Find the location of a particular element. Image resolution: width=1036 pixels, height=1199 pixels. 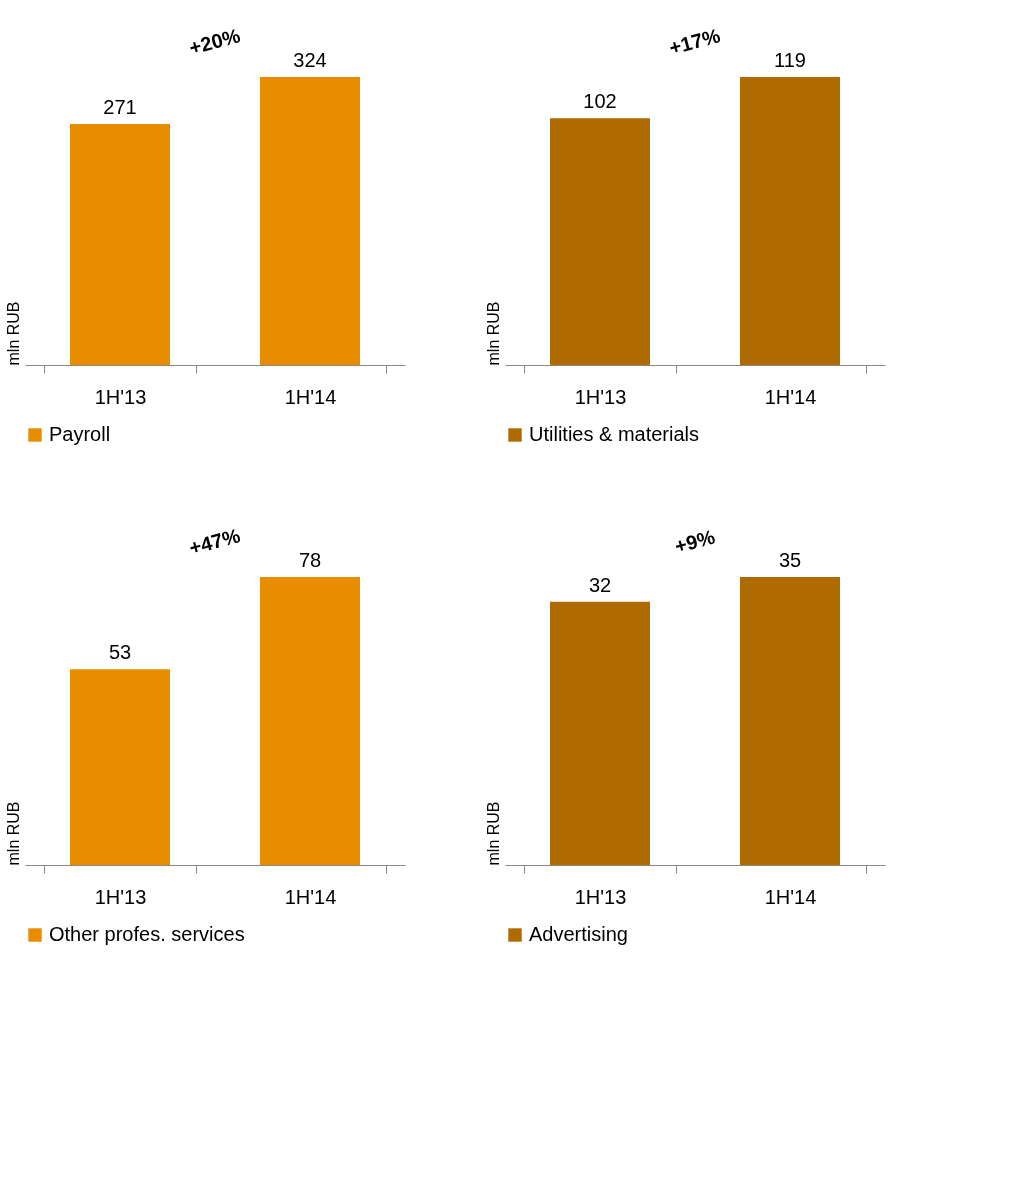

legend-label: Advertising is located at coordinates (578, 934).